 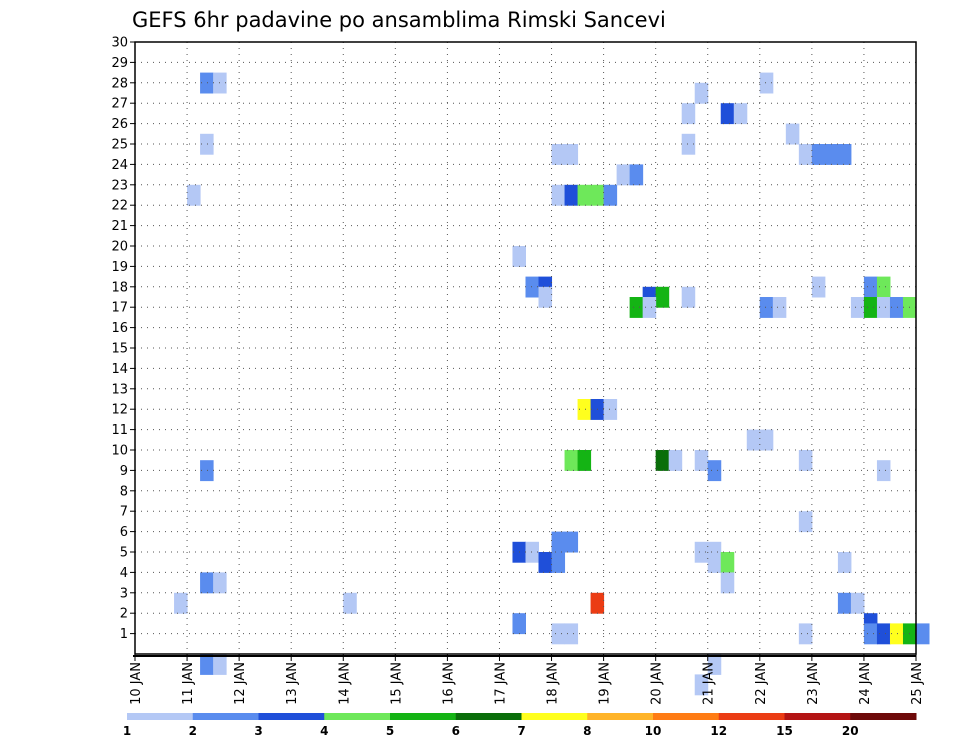 What do you see at coordinates (761, 683) in the screenshot?
I see `x-tick-label: 22 JAN` at bounding box center [761, 683].